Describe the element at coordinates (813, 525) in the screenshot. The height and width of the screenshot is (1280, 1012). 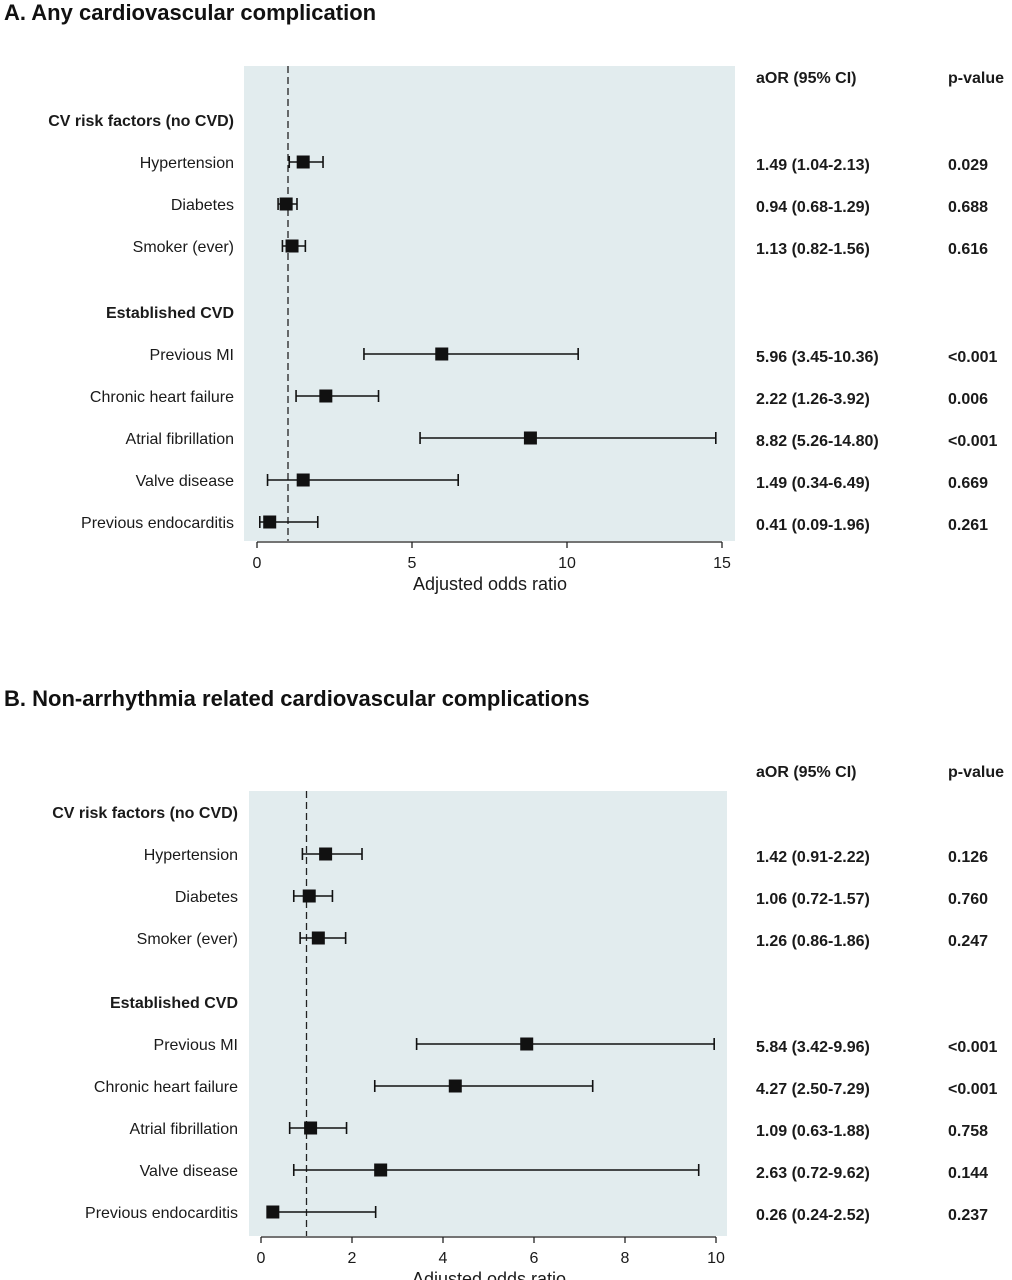
I see `aor-ci-value: 0.41 (0.09-1.96)` at that location.